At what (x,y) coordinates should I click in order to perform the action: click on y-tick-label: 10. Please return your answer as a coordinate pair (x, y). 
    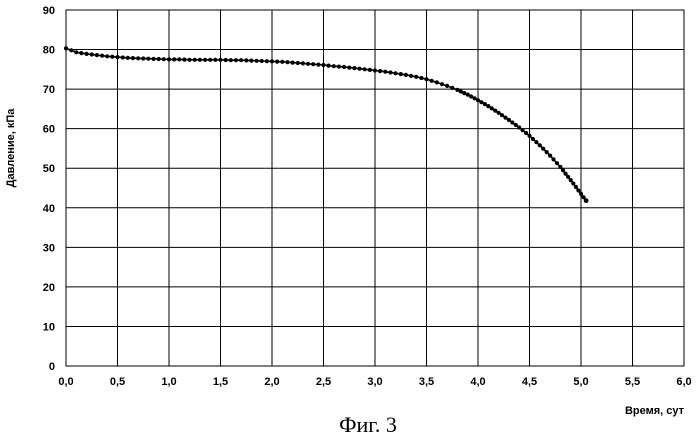
    Looking at the image, I should click on (49, 327).